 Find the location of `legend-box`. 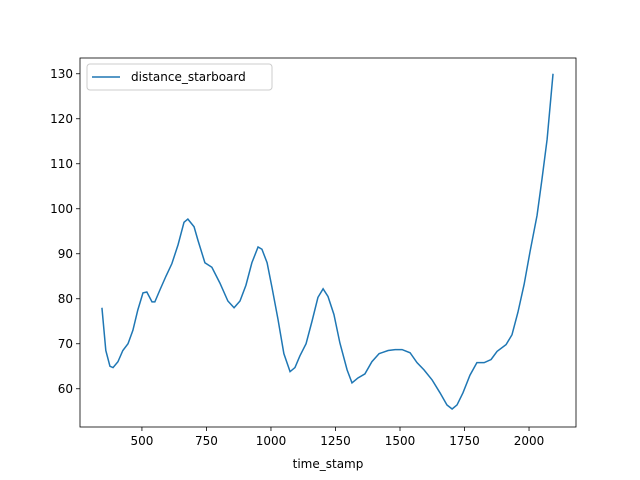

legend-box is located at coordinates (179, 77).